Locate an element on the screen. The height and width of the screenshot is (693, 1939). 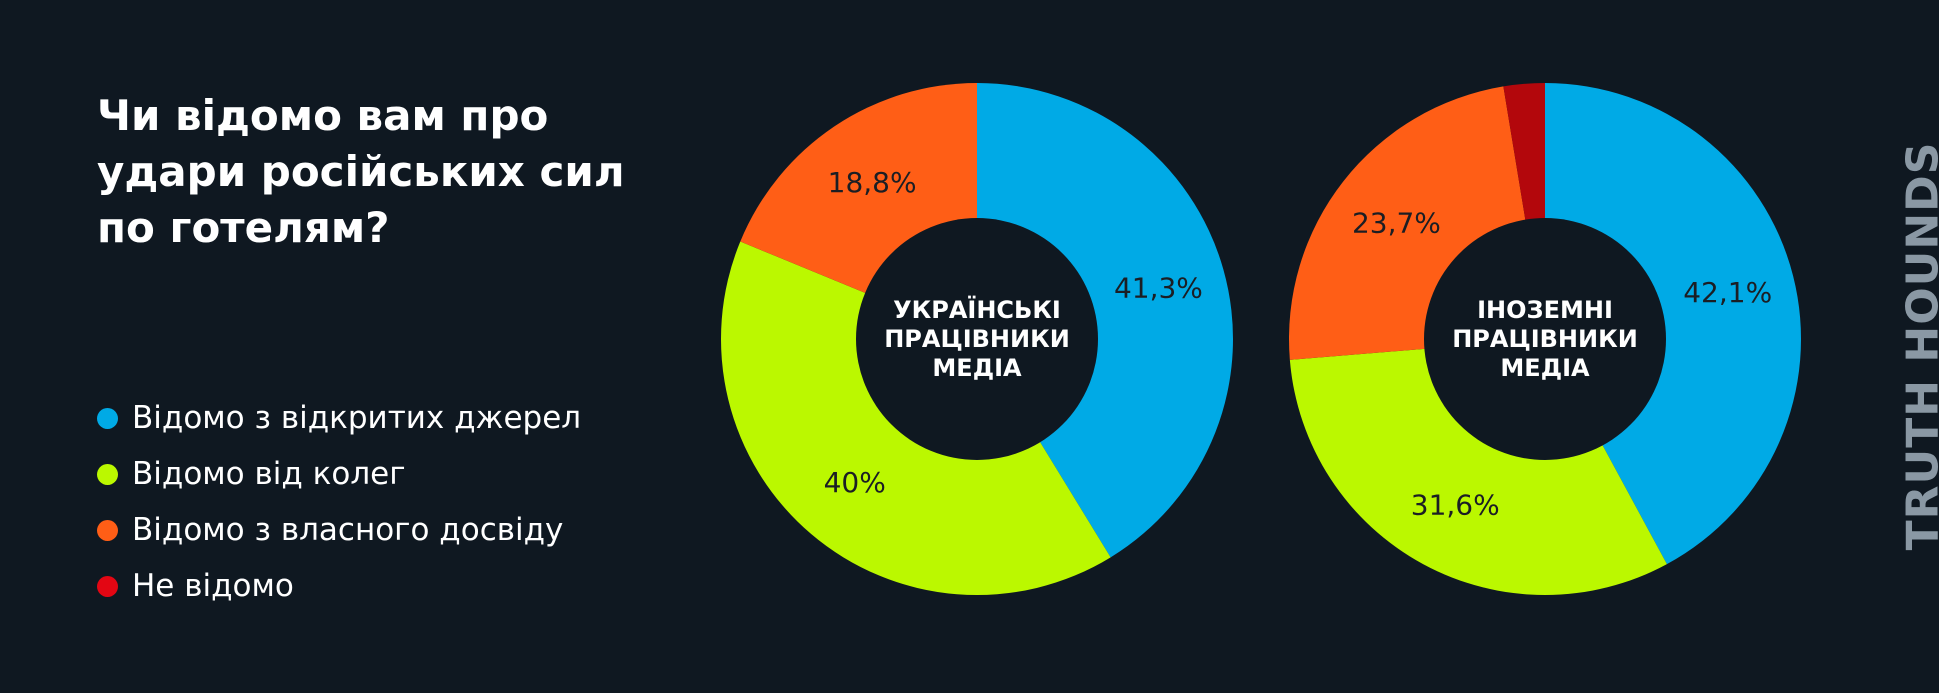
title-line: удари російських сил is located at coordinates (361, 171).